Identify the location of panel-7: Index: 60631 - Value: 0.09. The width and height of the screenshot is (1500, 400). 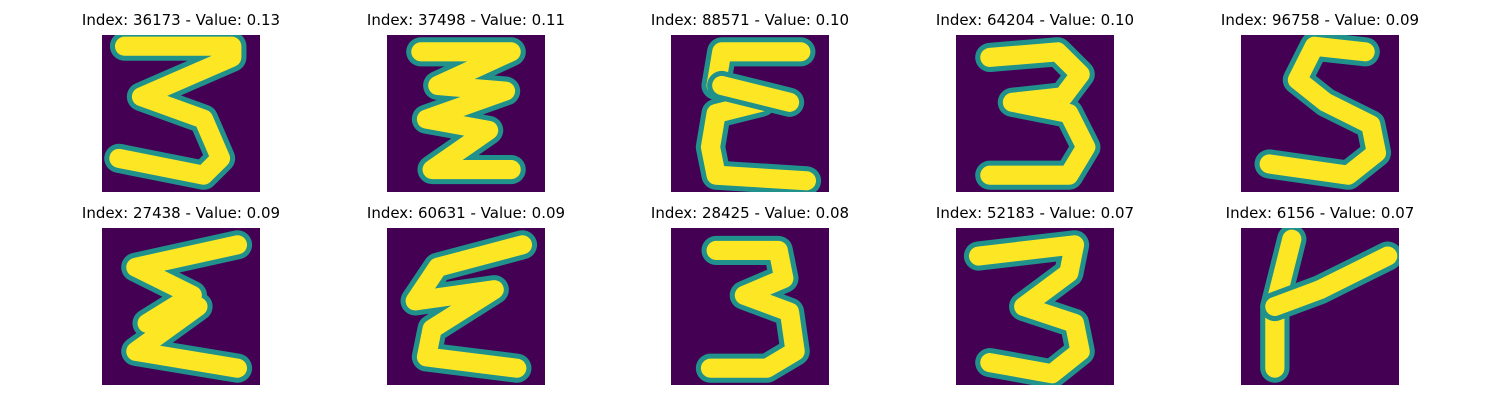
(466, 298).